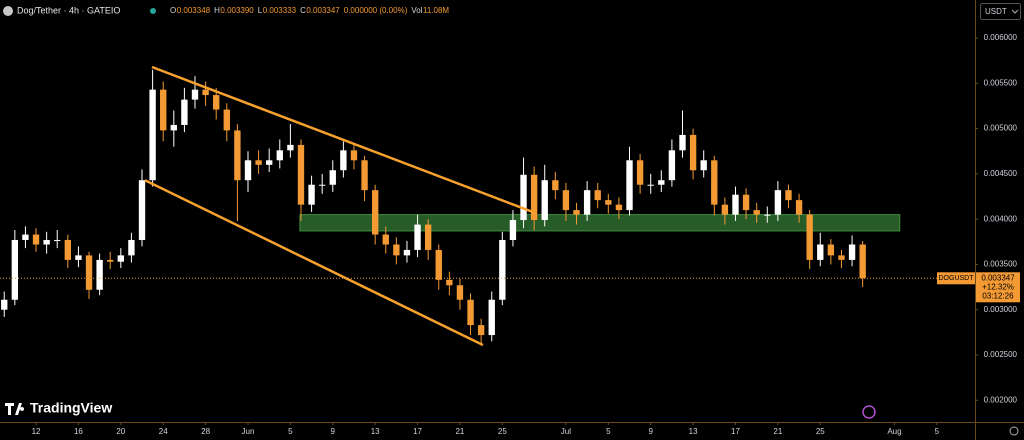 The width and height of the screenshot is (1024, 440). Describe the element at coordinates (237, 10) in the screenshot. I see `ohlc-value: 0.003390` at that location.